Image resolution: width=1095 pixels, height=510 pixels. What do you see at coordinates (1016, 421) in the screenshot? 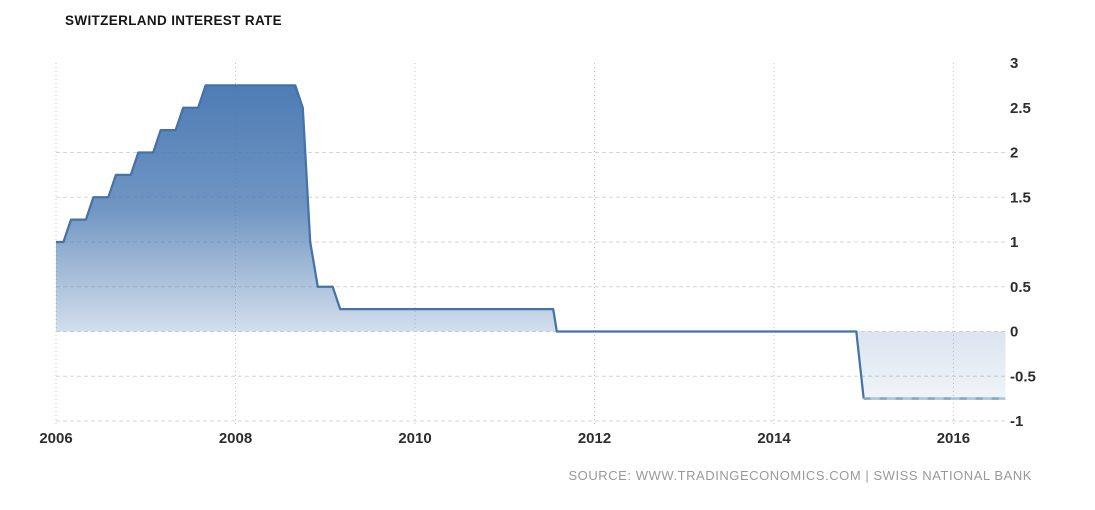
I see `y-axis-label: -1` at bounding box center [1016, 421].